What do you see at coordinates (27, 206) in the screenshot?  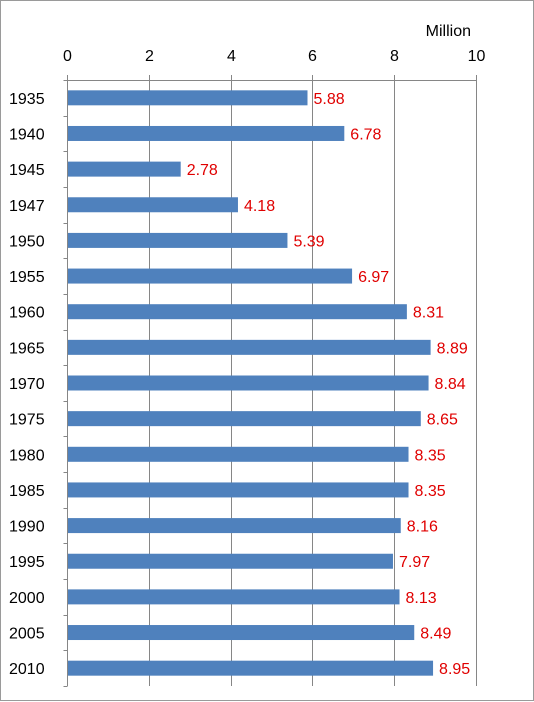 I see `category-label: 1947` at bounding box center [27, 206].